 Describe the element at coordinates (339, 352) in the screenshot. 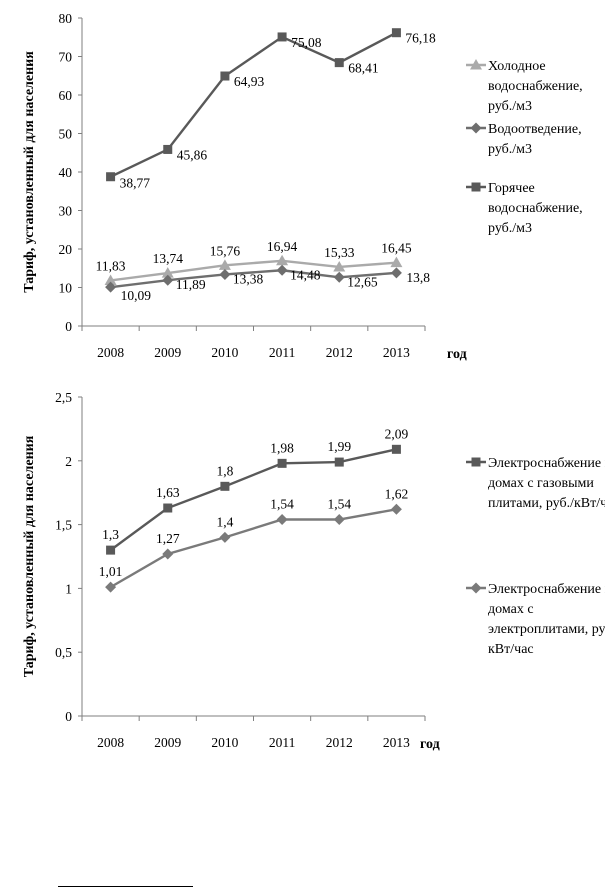

I see `chart1-x-tick-label: 2012` at that location.